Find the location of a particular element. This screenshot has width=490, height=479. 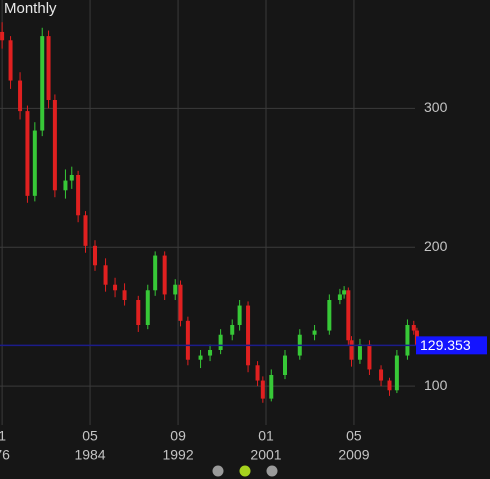

y-tick-label: 200 is located at coordinates (436, 246).